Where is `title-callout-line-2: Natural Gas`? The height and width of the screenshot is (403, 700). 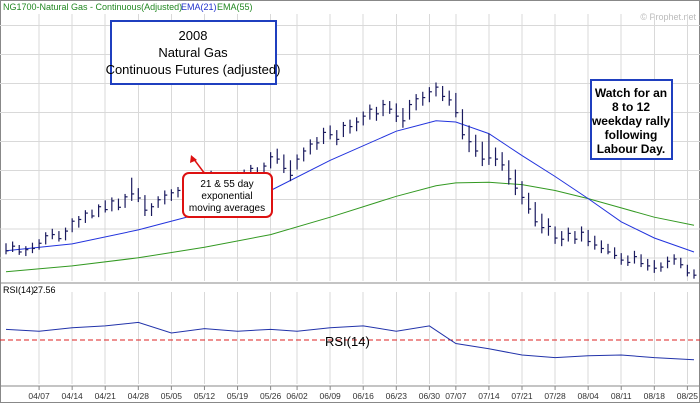 title-callout-line-2: Natural Gas is located at coordinates (193, 52).